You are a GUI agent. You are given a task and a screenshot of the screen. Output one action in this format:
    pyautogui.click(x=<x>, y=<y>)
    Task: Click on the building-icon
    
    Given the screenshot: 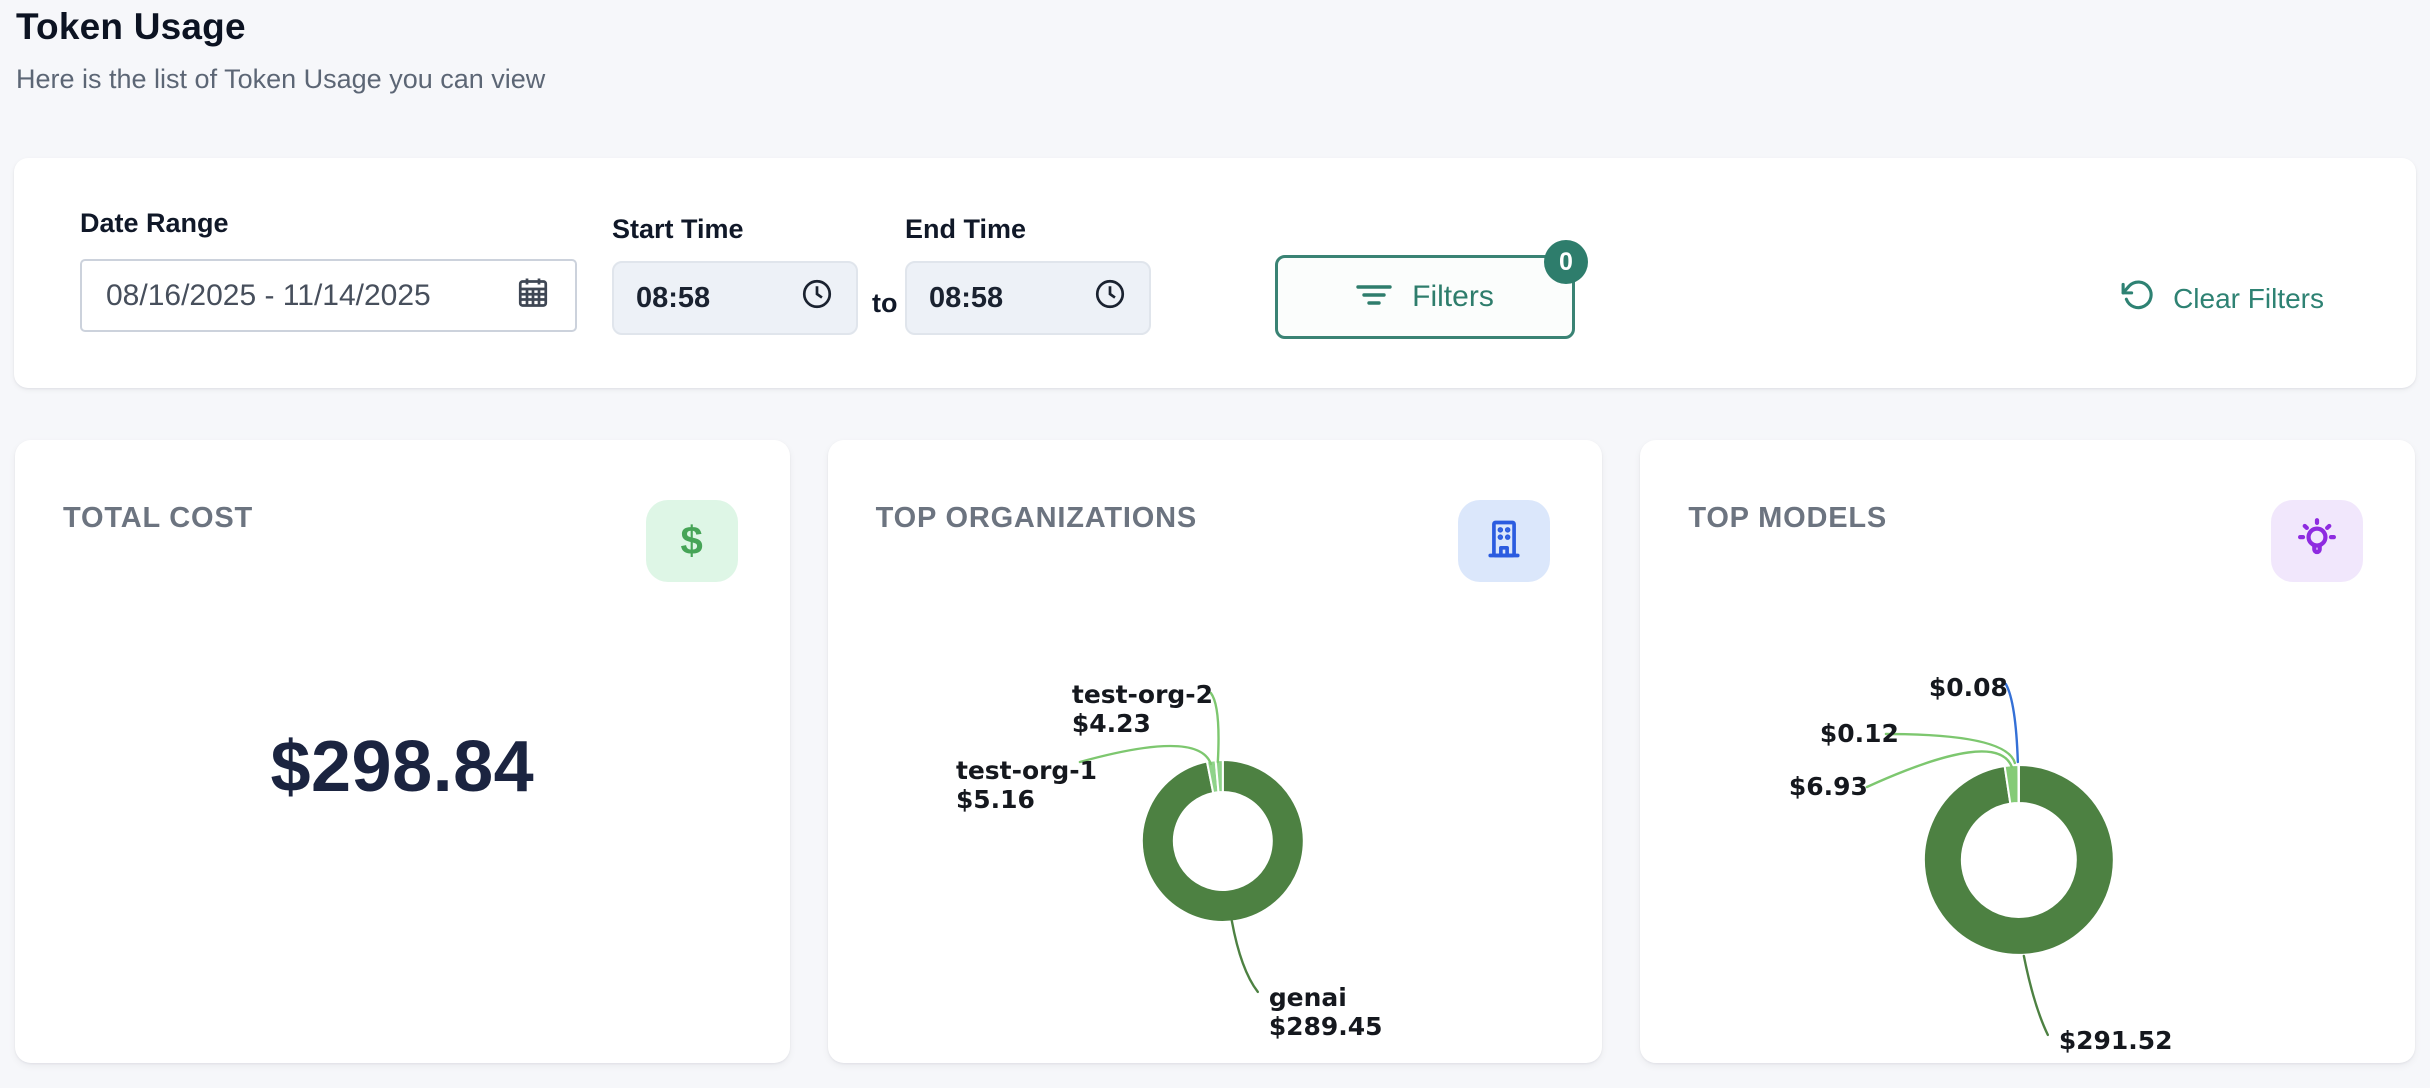 What is the action you would take?
    pyautogui.click(x=1504, y=541)
    